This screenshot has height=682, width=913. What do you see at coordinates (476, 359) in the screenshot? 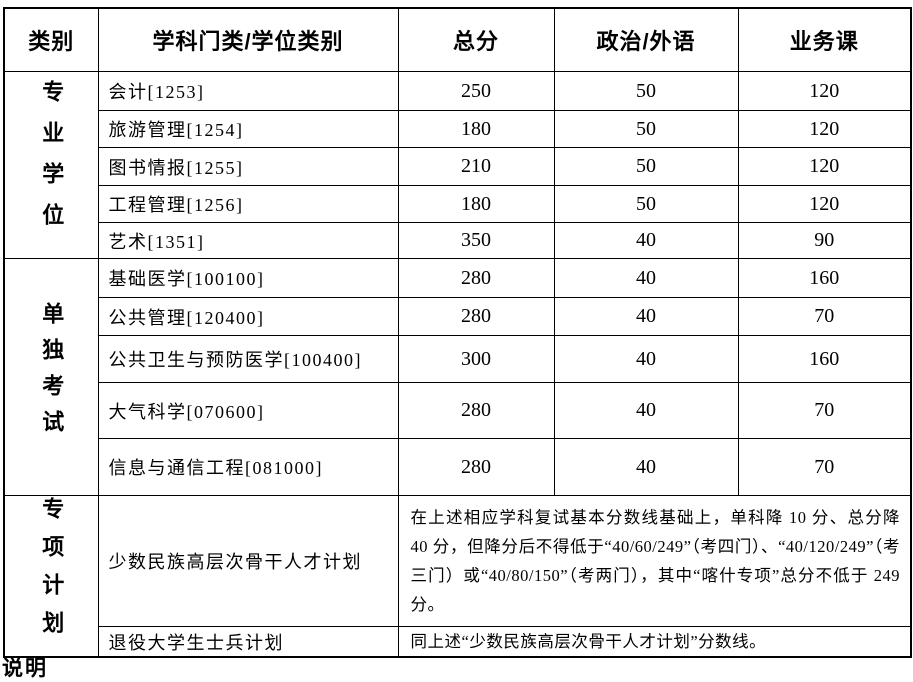
I see `total-score-cell: 300` at bounding box center [476, 359].